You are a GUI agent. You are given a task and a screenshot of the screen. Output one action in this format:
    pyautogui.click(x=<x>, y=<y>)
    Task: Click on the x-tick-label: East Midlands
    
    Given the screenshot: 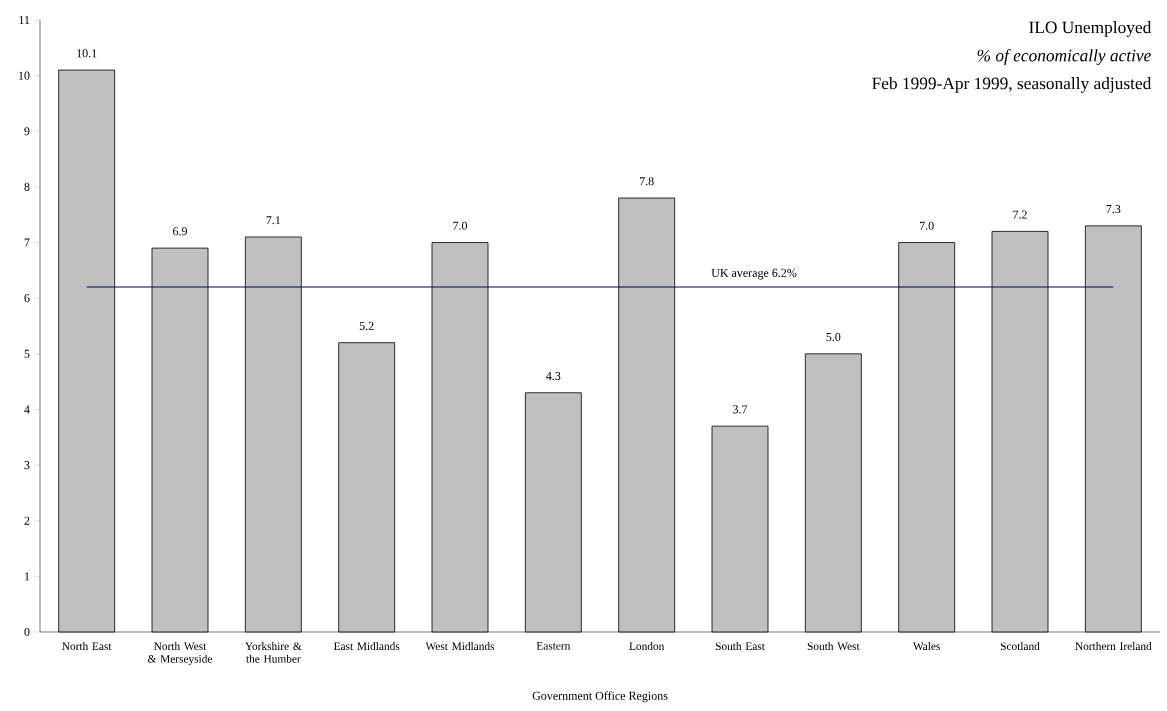 What is the action you would take?
    pyautogui.click(x=366, y=646)
    